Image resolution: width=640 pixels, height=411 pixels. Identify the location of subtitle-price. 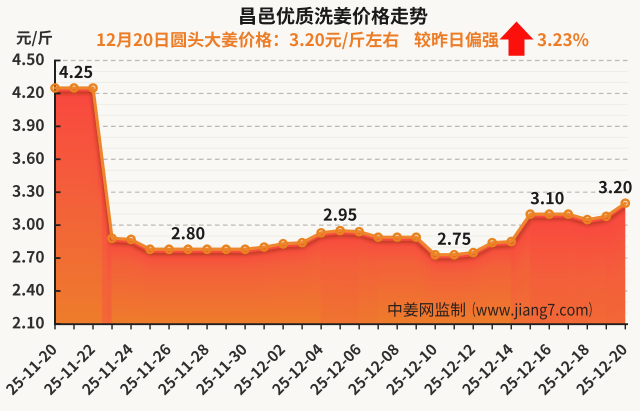
(248, 40).